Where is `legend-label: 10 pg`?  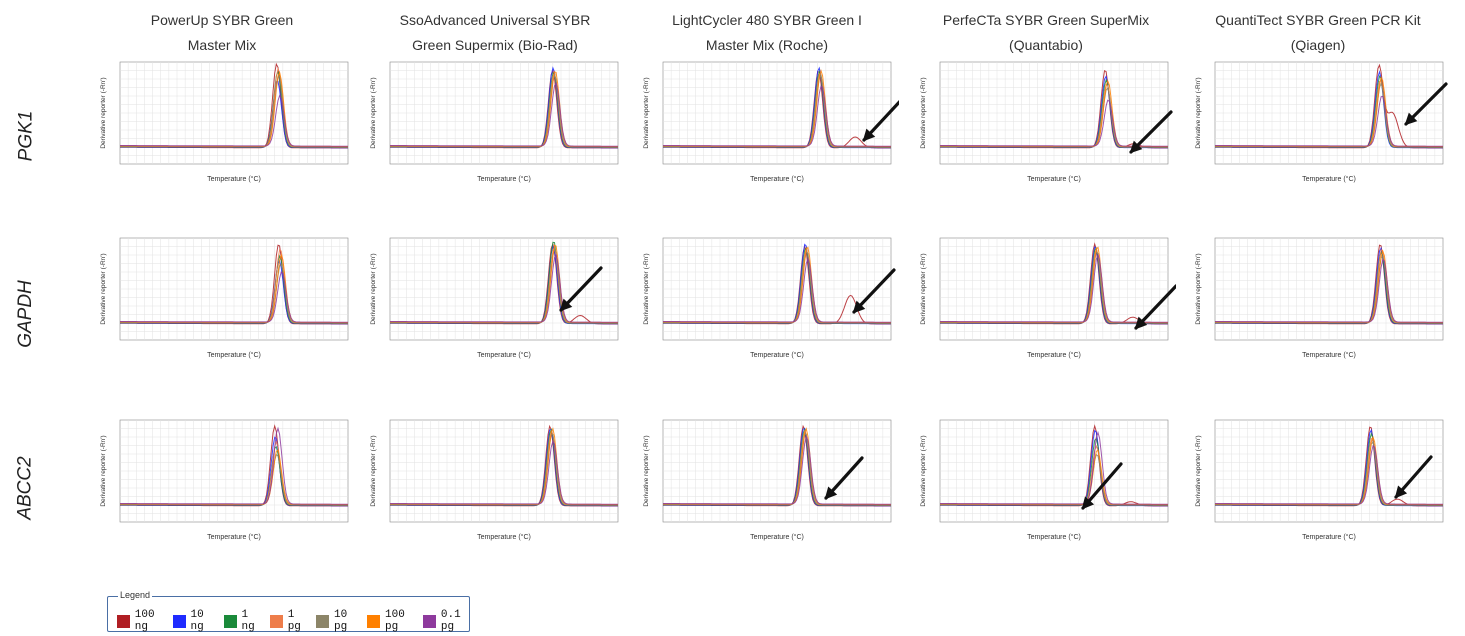 legend-label: 10 pg is located at coordinates (340, 621).